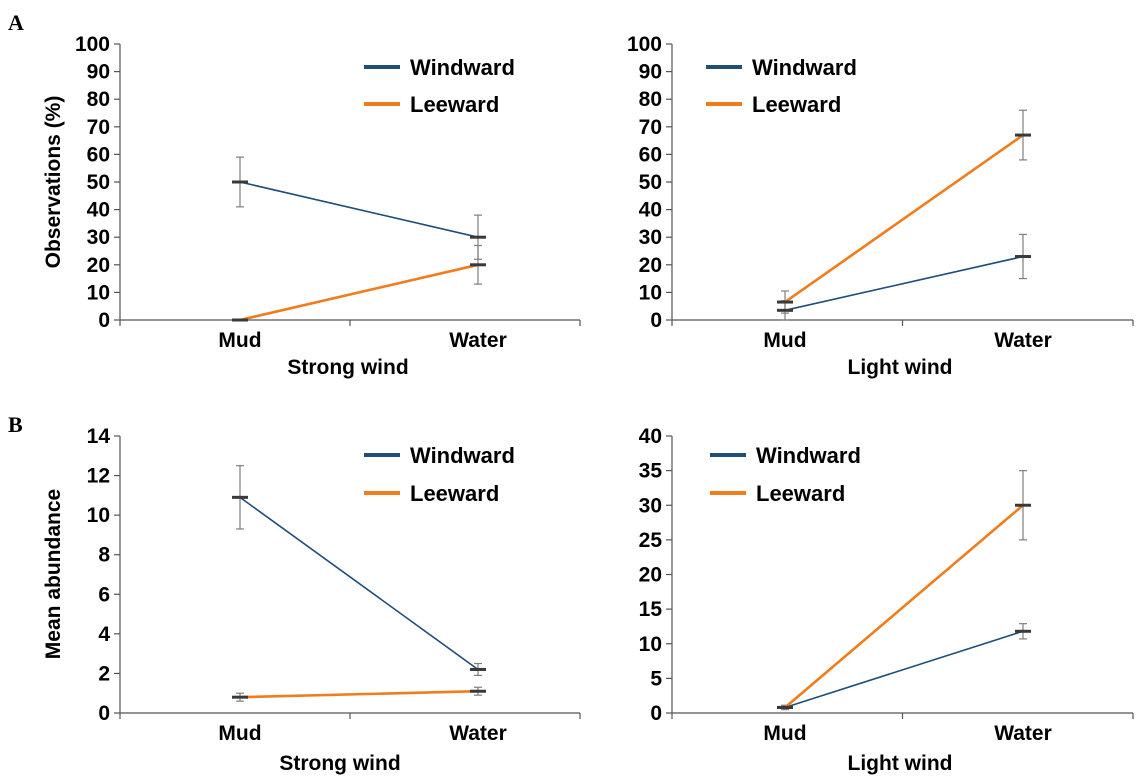  I want to click on y-tick-label: 4, so click(104, 634).